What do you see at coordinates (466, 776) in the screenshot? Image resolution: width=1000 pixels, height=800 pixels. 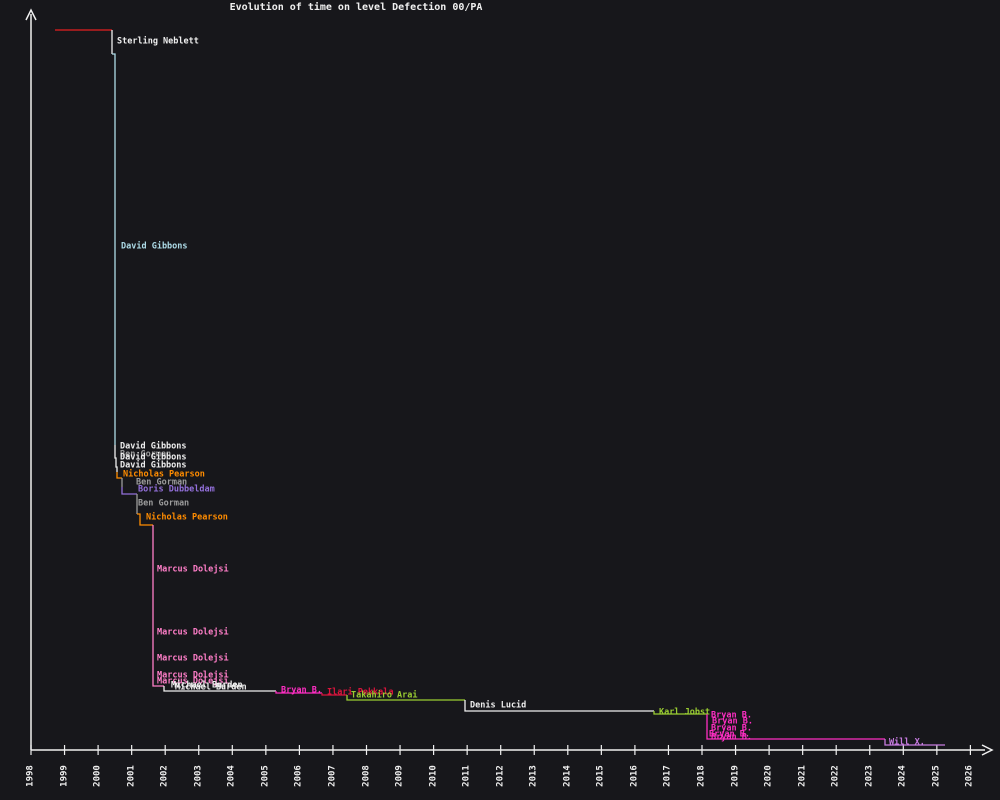 I see `x-tick-label-2011: 2011` at bounding box center [466, 776].